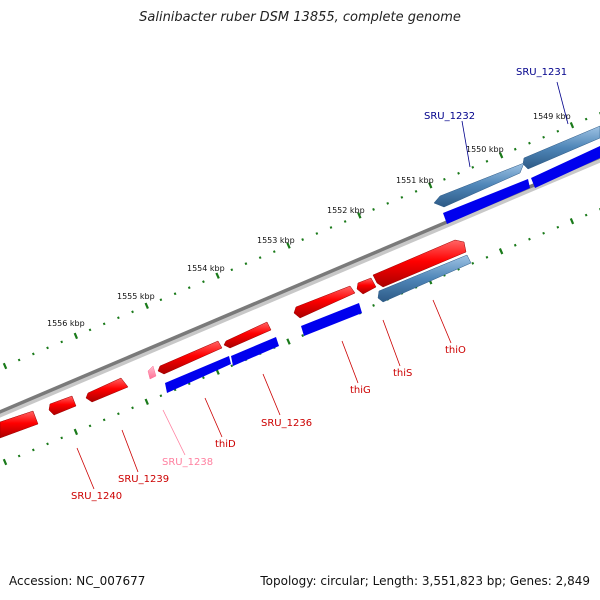 The height and width of the screenshot is (600, 600). I want to click on kbp-label: 1550 kbp, so click(485, 149).